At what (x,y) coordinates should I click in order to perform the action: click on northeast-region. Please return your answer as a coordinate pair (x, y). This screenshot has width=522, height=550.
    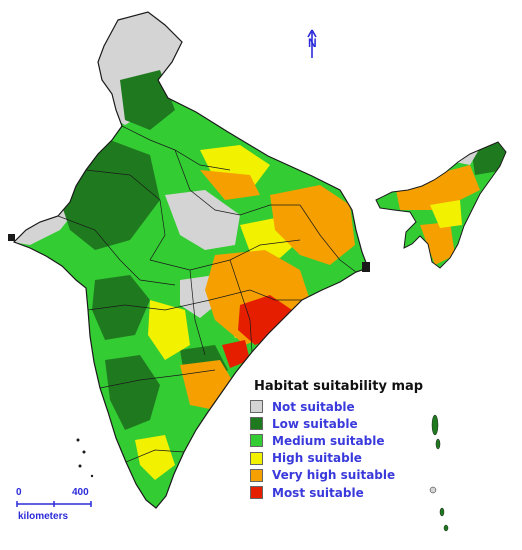
    Looking at the image, I should click on (441, 205).